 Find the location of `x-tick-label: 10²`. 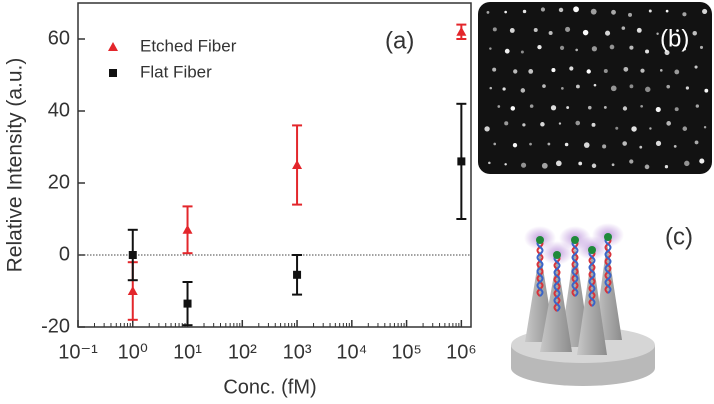

x-tick-label: 10² is located at coordinates (242, 352).